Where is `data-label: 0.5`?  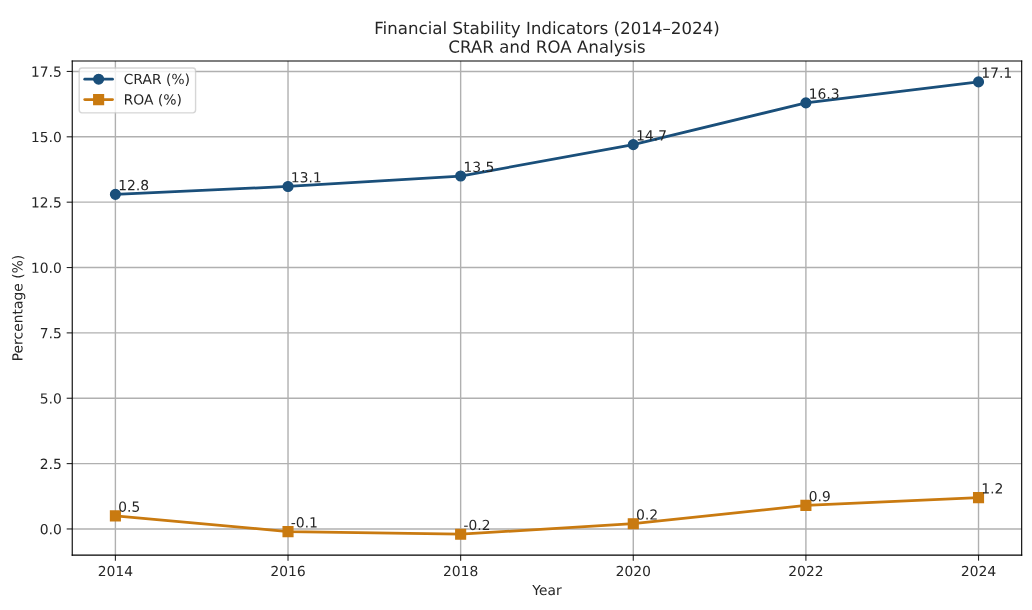
data-label: 0.5 is located at coordinates (129, 506).